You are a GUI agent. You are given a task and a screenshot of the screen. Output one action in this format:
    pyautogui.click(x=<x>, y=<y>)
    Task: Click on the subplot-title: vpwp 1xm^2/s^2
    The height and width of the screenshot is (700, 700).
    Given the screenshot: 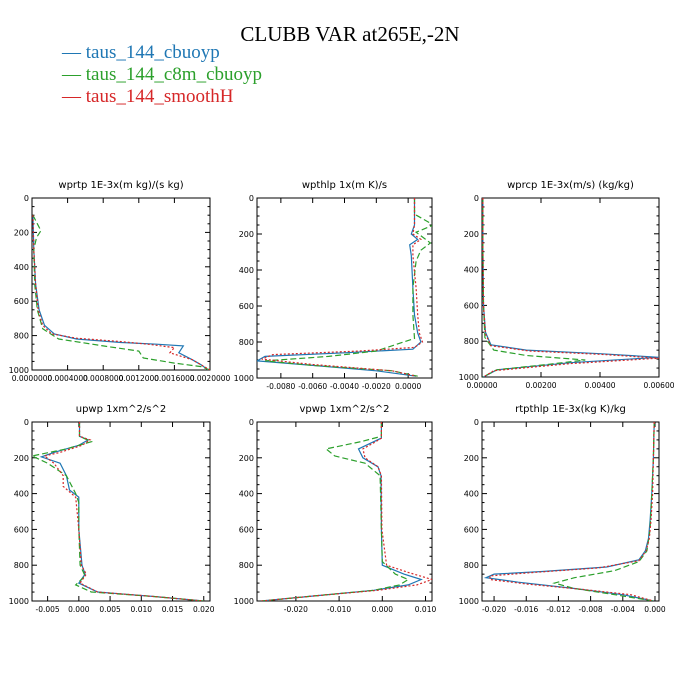 What is the action you would take?
    pyautogui.click(x=344, y=409)
    